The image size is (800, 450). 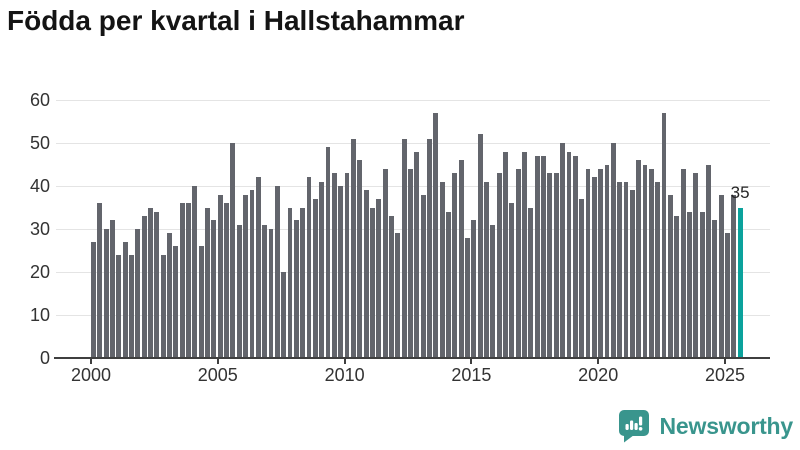 What do you see at coordinates (726, 425) in the screenshot?
I see `newsworthy-wordmark: Newsworthy` at bounding box center [726, 425].